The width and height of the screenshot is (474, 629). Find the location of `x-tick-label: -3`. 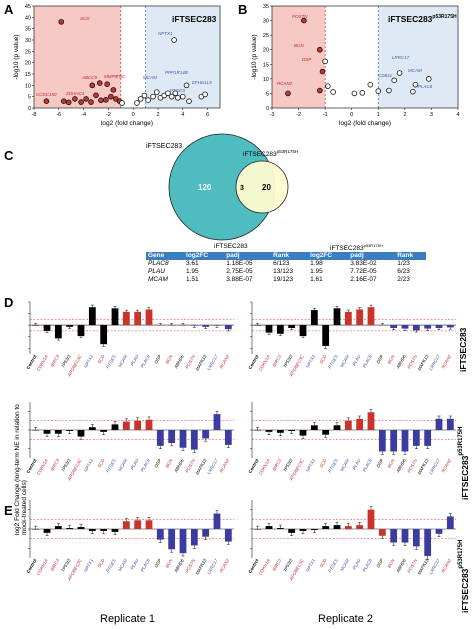

x-tick-label: -3 is located at coordinates (272, 115).